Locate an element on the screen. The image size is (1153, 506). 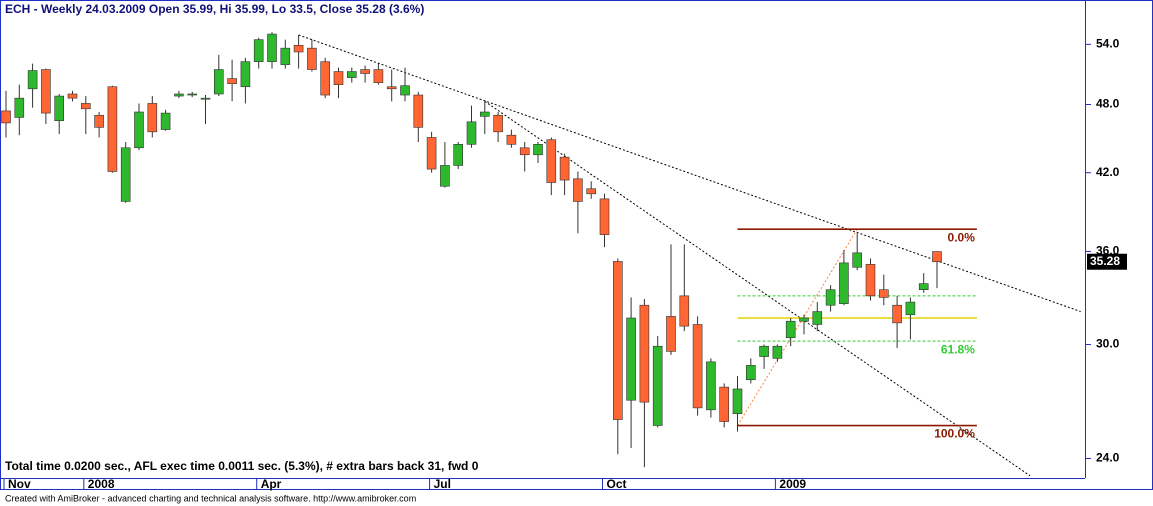
last-price-label: 35.28 is located at coordinates (1105, 261).